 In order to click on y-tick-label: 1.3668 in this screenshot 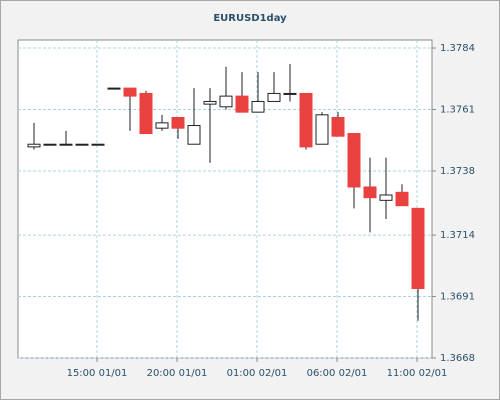, I will do `click(457, 358)`.